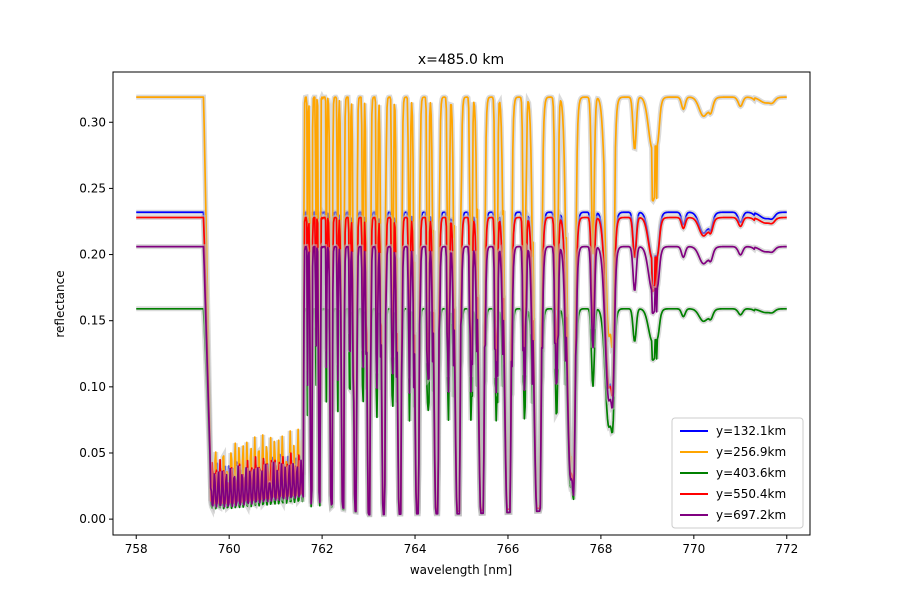 Image resolution: width=900 pixels, height=600 pixels. What do you see at coordinates (461, 60) in the screenshot?
I see `chart-title: x=485.0 km` at bounding box center [461, 60].